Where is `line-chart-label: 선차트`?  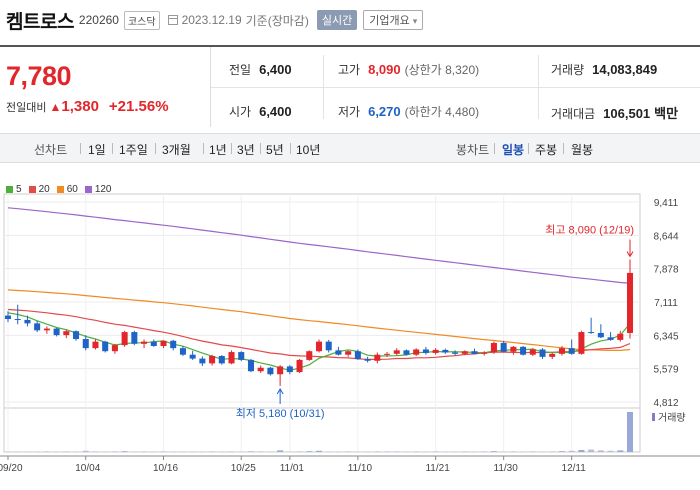
line-chart-label: 선차트 is located at coordinates (51, 150).